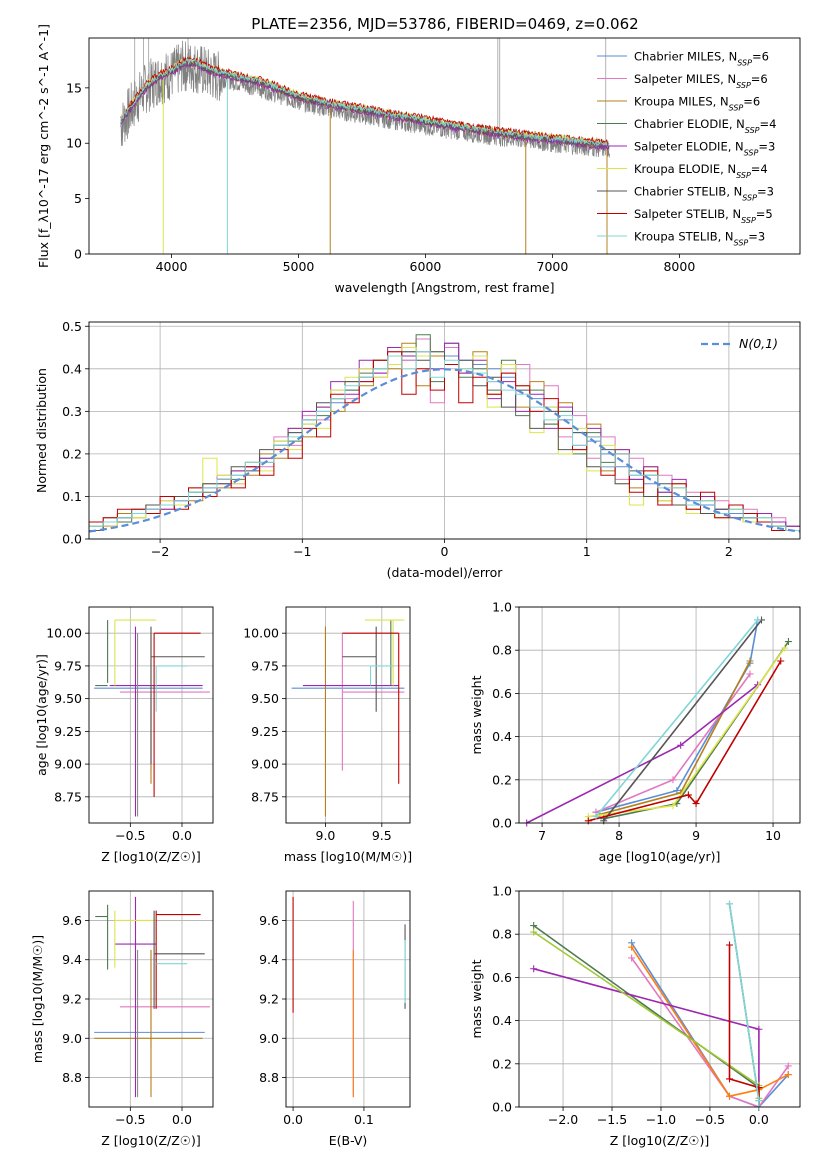  I want to click on x-tick-label: 7000, so click(553, 266).